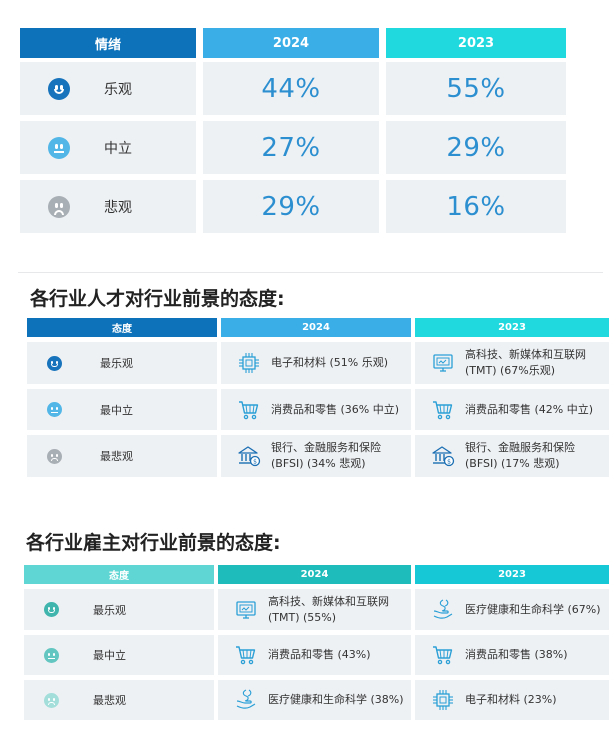  Describe the element at coordinates (310, 272) in the screenshot. I see `section-divider` at that location.